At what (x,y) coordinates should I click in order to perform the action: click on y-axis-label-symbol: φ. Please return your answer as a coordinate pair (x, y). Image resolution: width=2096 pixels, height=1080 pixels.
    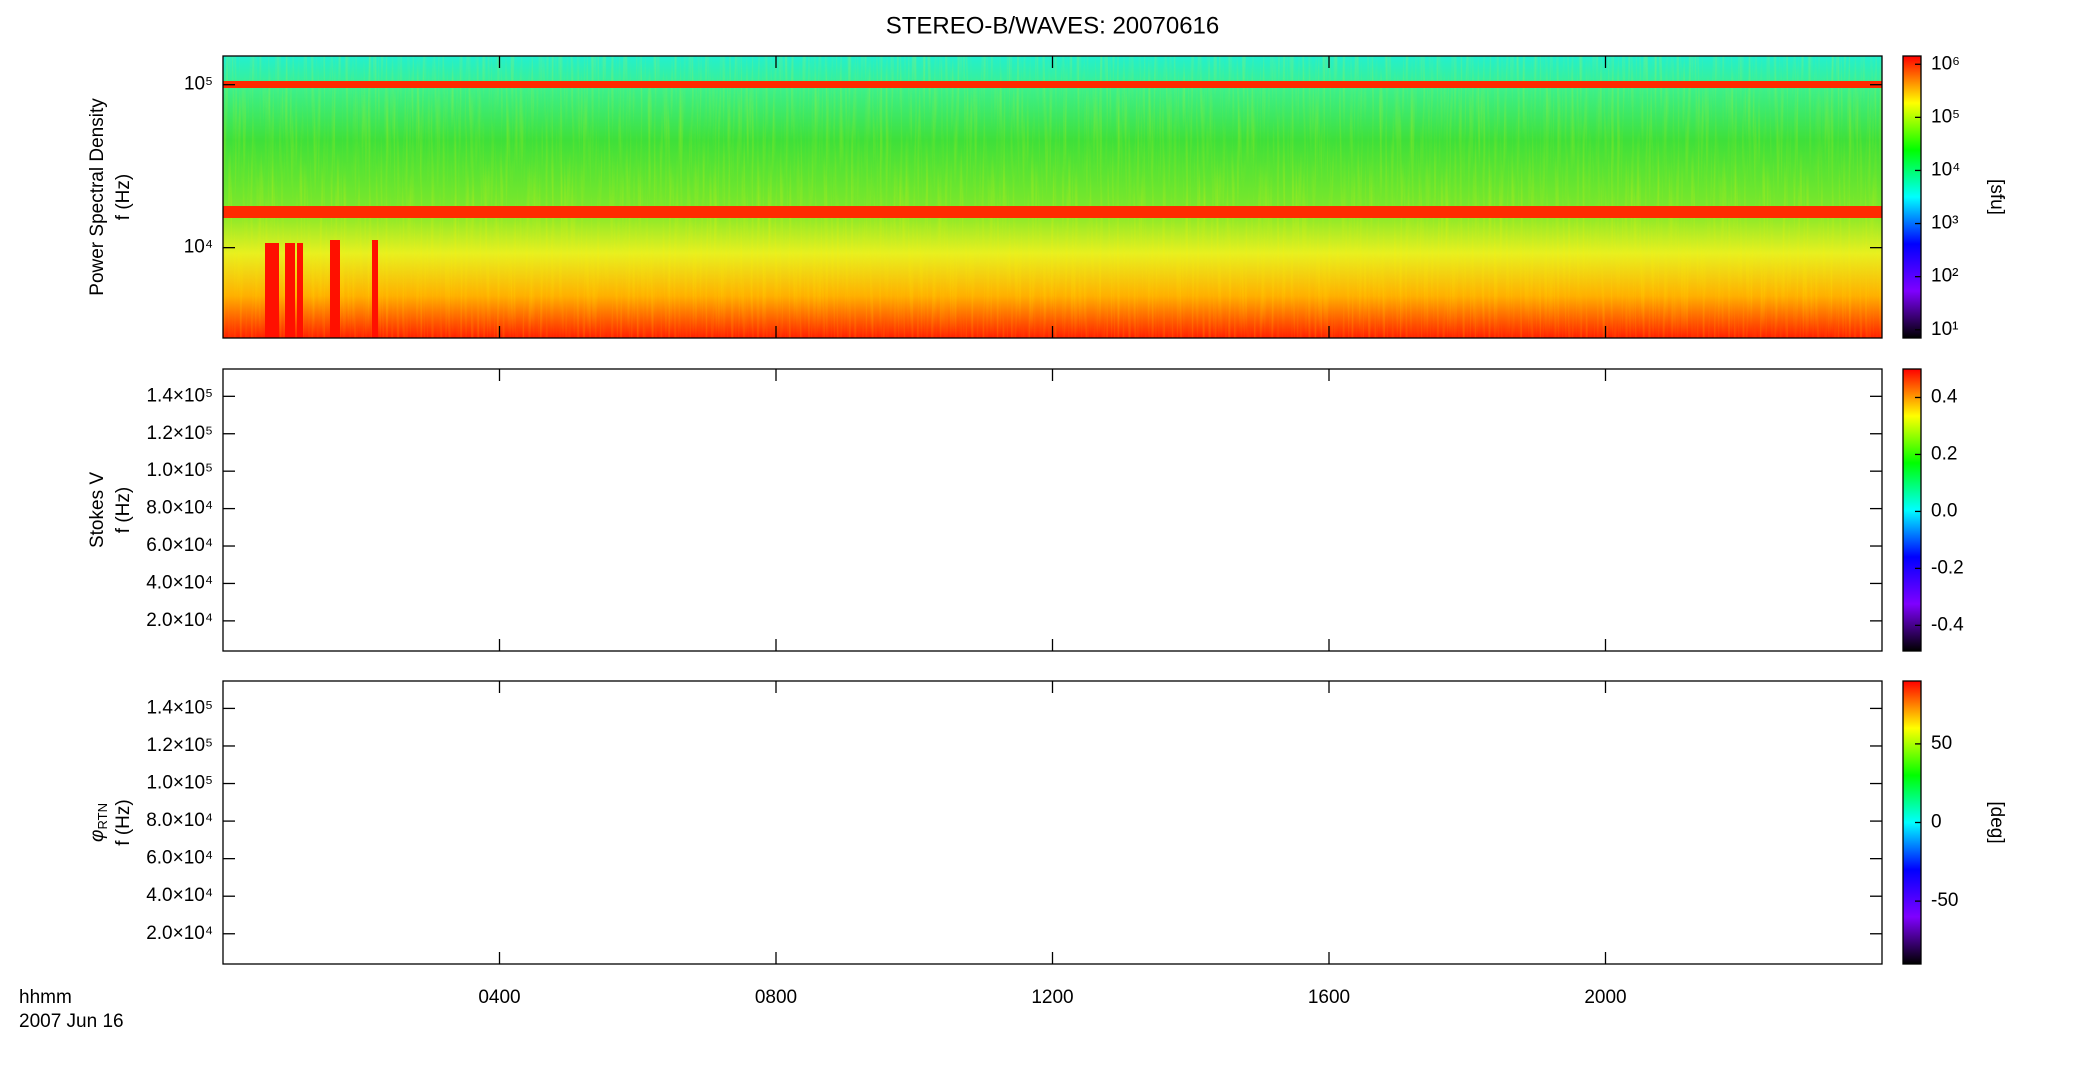
    Looking at the image, I should click on (97, 836).